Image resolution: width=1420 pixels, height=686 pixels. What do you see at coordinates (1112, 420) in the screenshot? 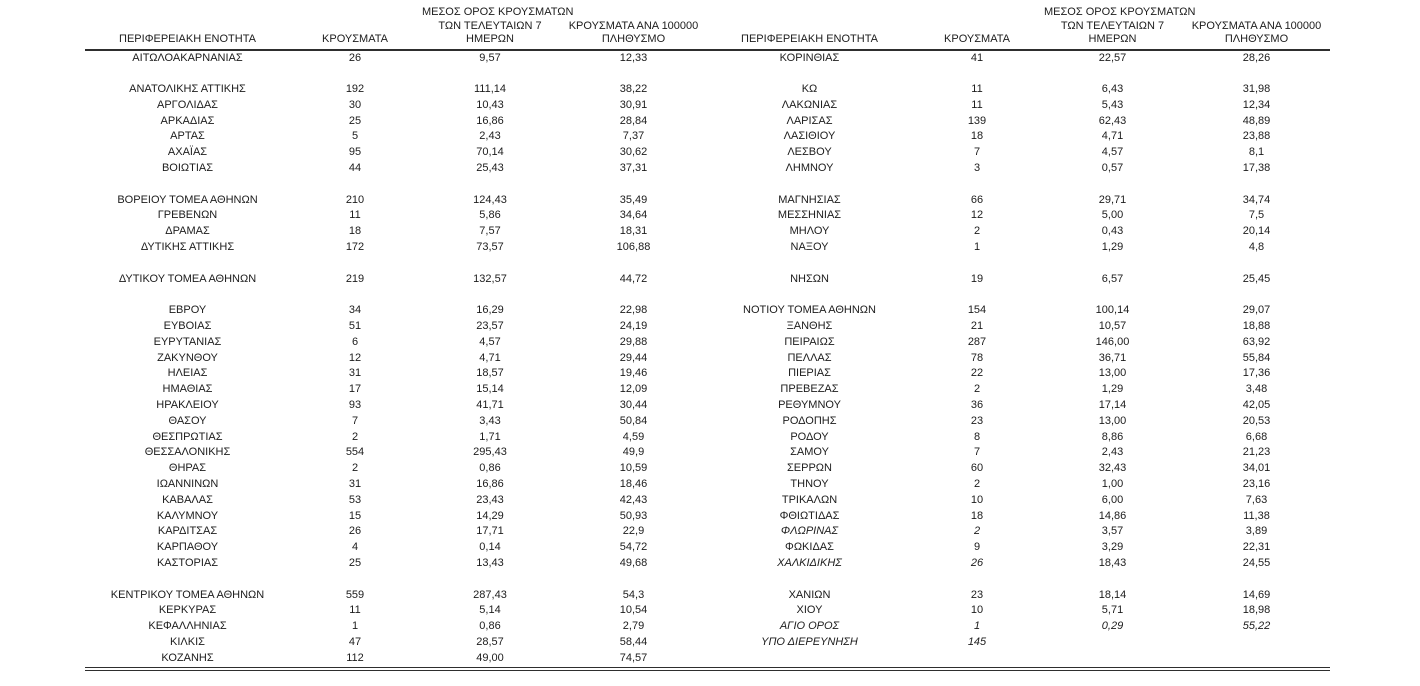
I see `cell-7day-average: 13,00` at bounding box center [1112, 420].